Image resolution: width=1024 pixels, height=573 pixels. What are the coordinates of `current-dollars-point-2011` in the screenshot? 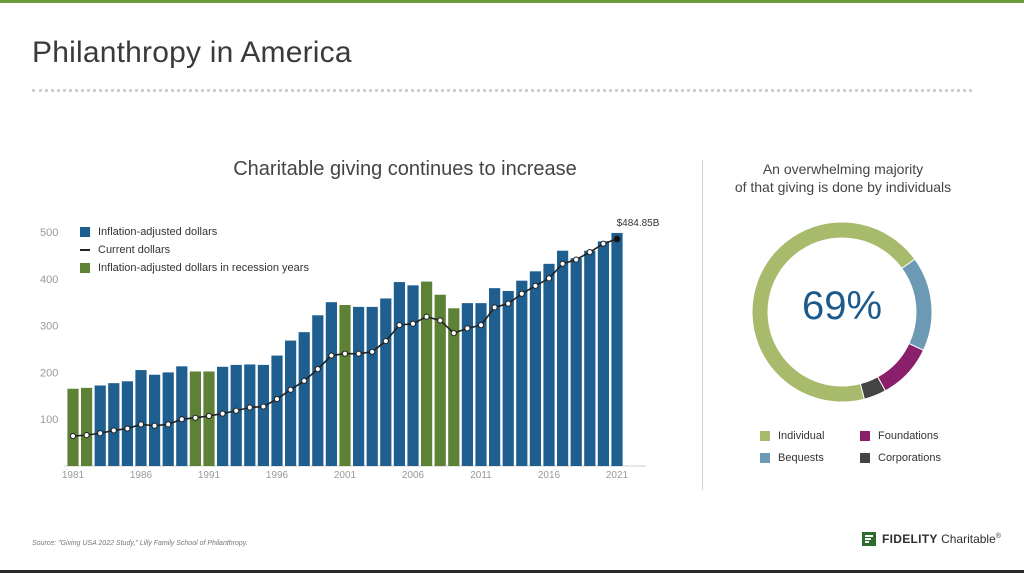 It's located at (481, 325).